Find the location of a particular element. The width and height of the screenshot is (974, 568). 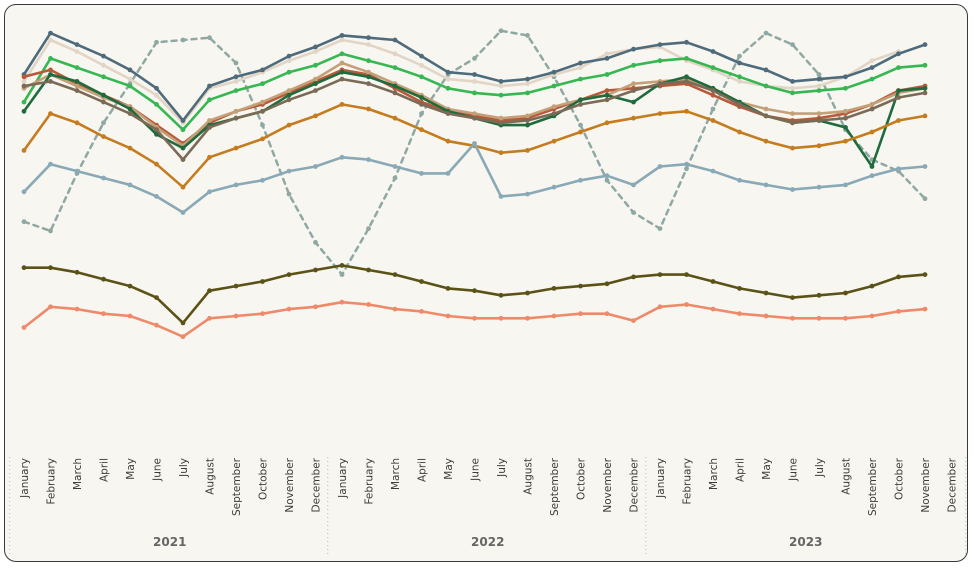

x-tick-label: January is located at coordinates (343, 478).